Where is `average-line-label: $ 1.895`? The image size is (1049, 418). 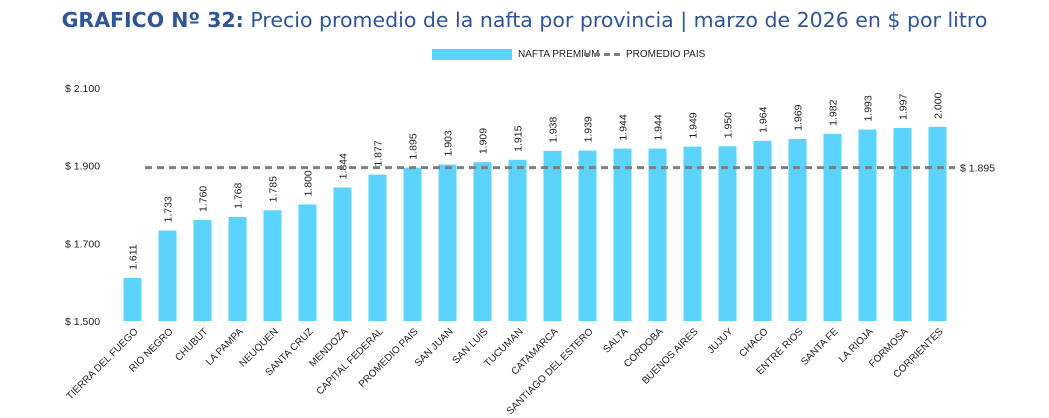
average-line-label: $ 1.895 is located at coordinates (977, 169).